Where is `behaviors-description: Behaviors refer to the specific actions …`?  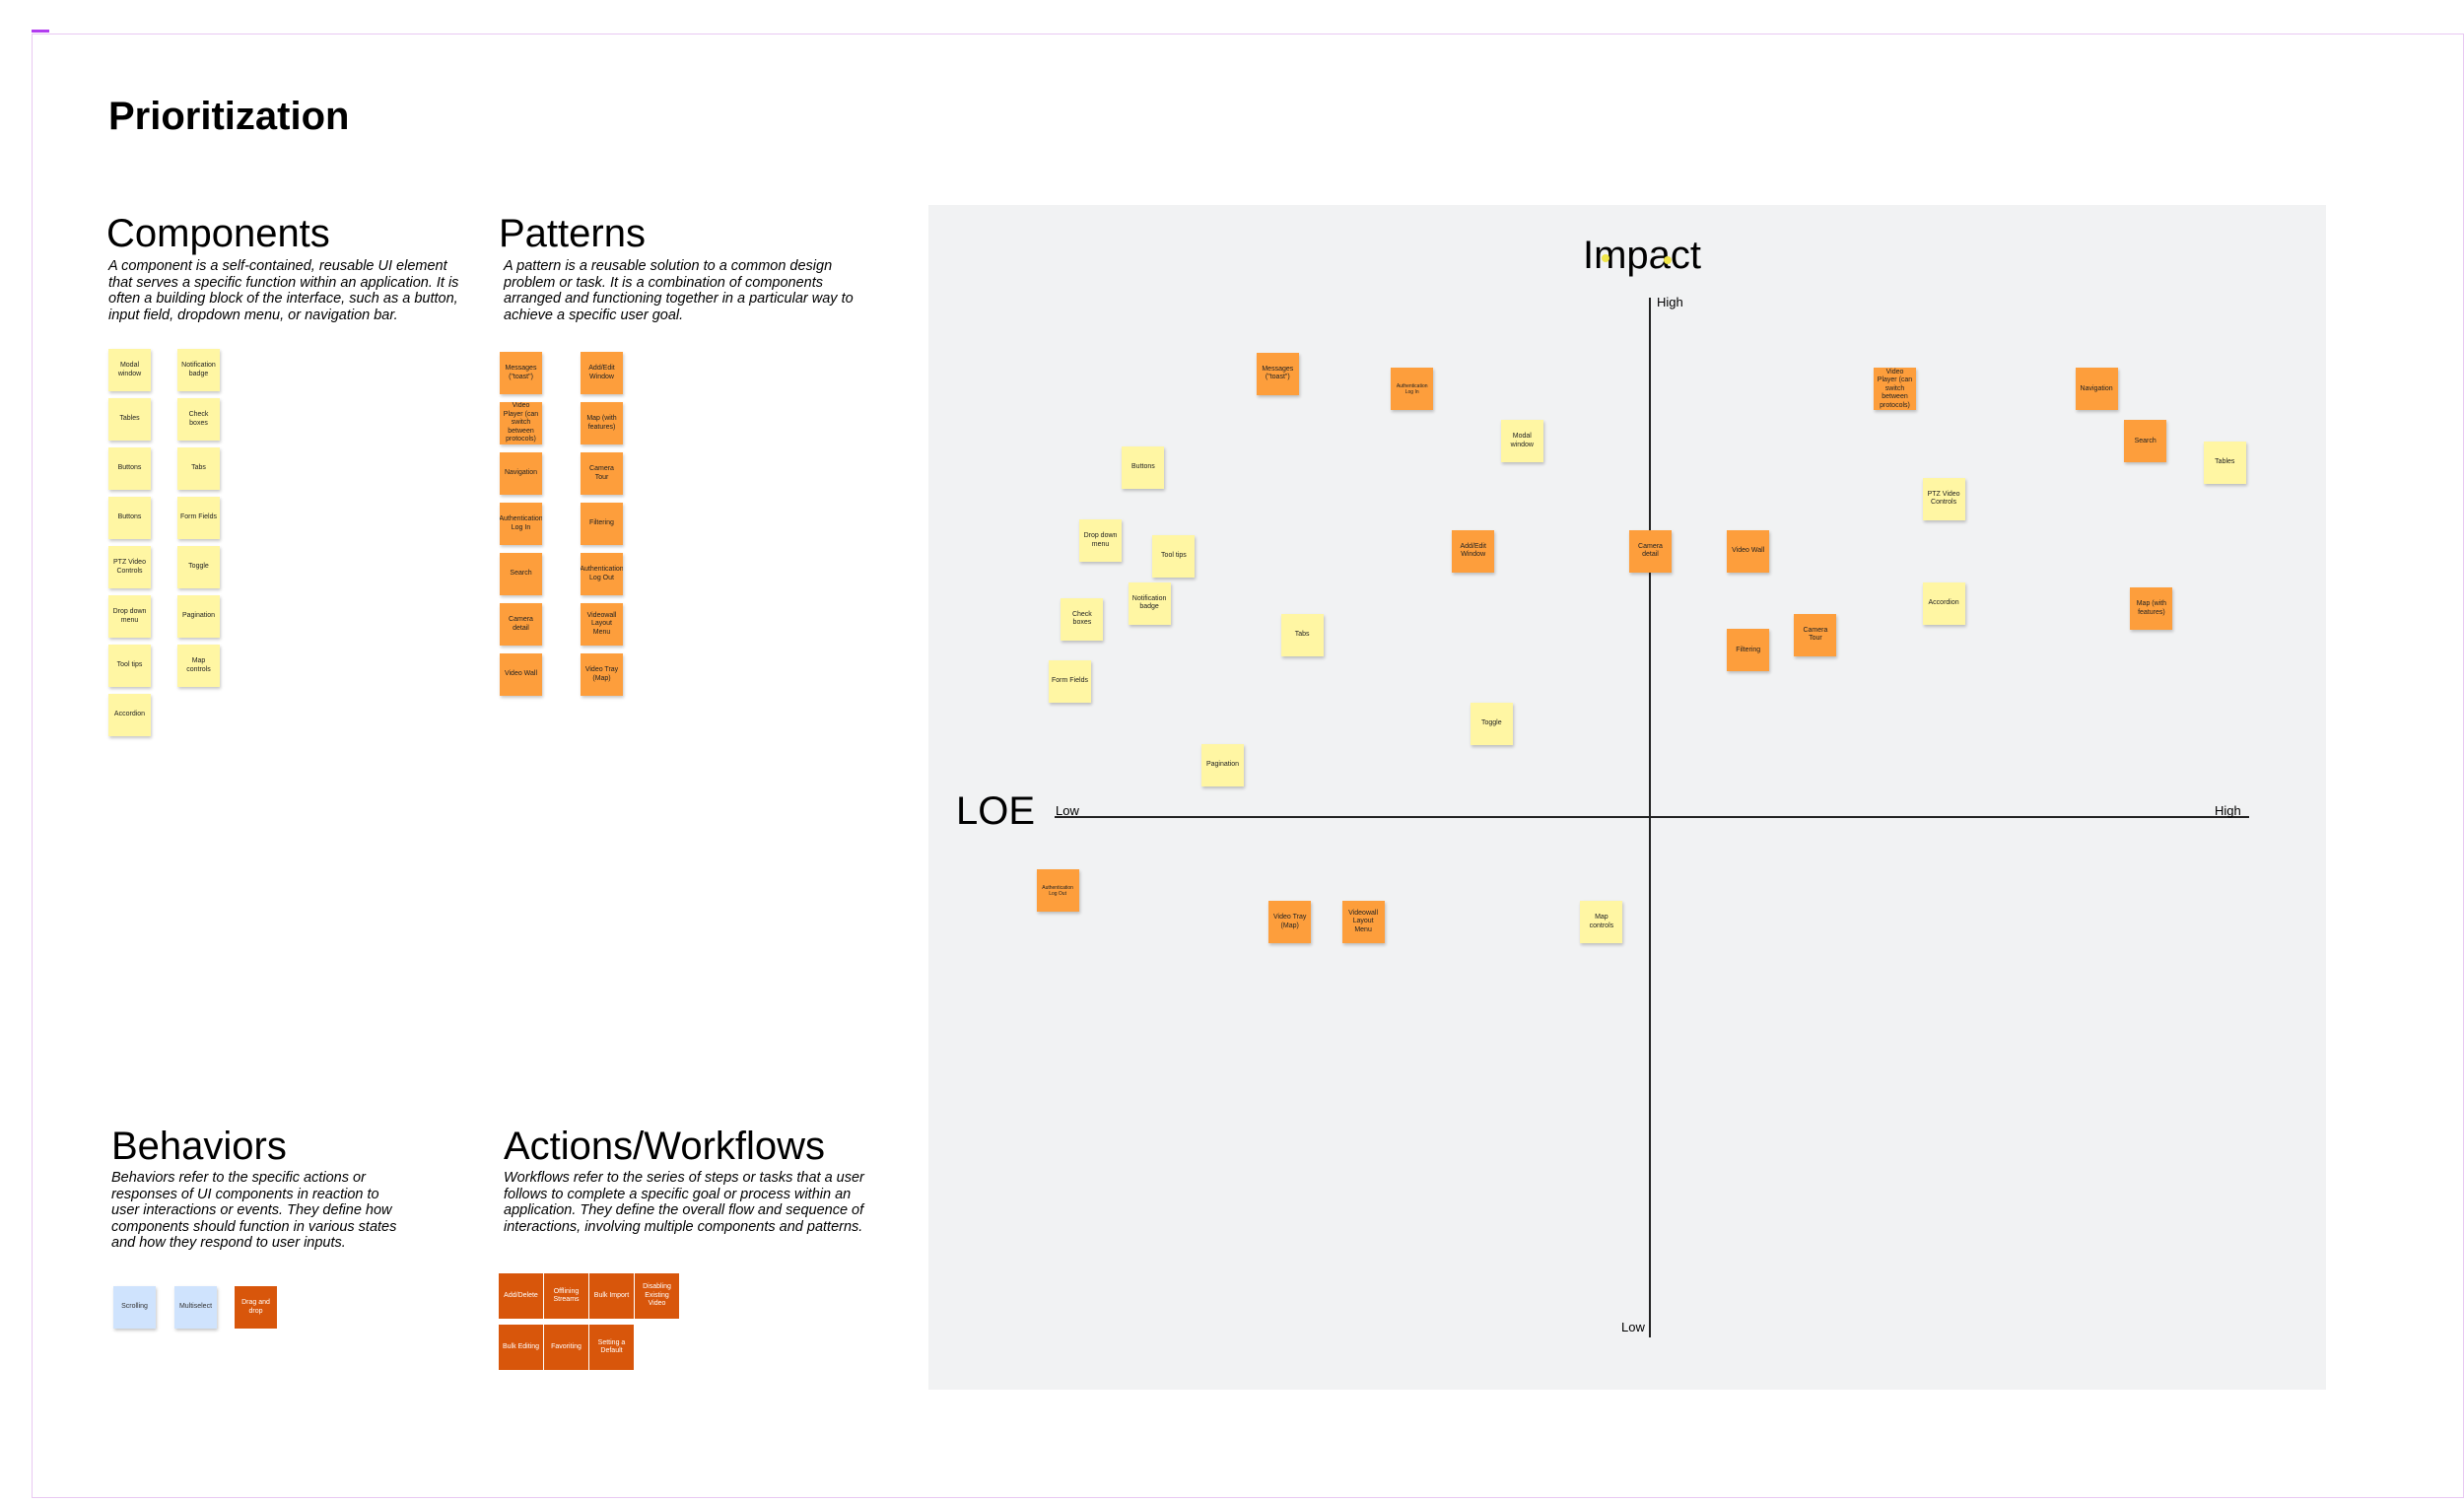
behaviors-description: Behaviors refer to the specific actions … is located at coordinates (254, 1210).